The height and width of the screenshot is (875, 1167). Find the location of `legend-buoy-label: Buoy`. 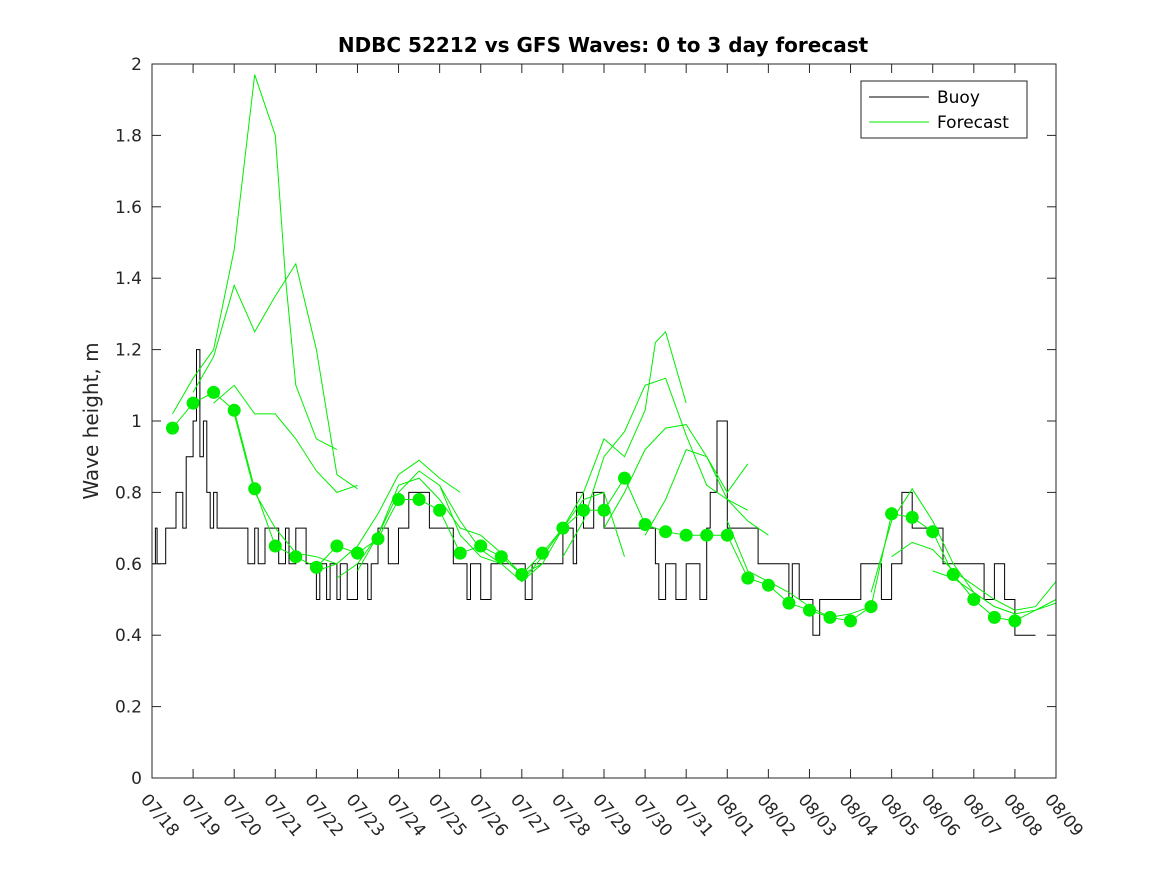

legend-buoy-label: Buoy is located at coordinates (958, 98).